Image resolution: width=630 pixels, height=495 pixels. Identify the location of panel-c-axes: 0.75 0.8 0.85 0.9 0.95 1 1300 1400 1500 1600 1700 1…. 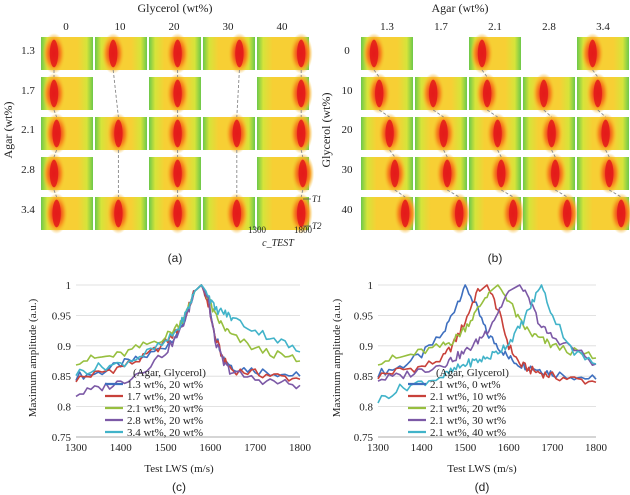
(182, 367).